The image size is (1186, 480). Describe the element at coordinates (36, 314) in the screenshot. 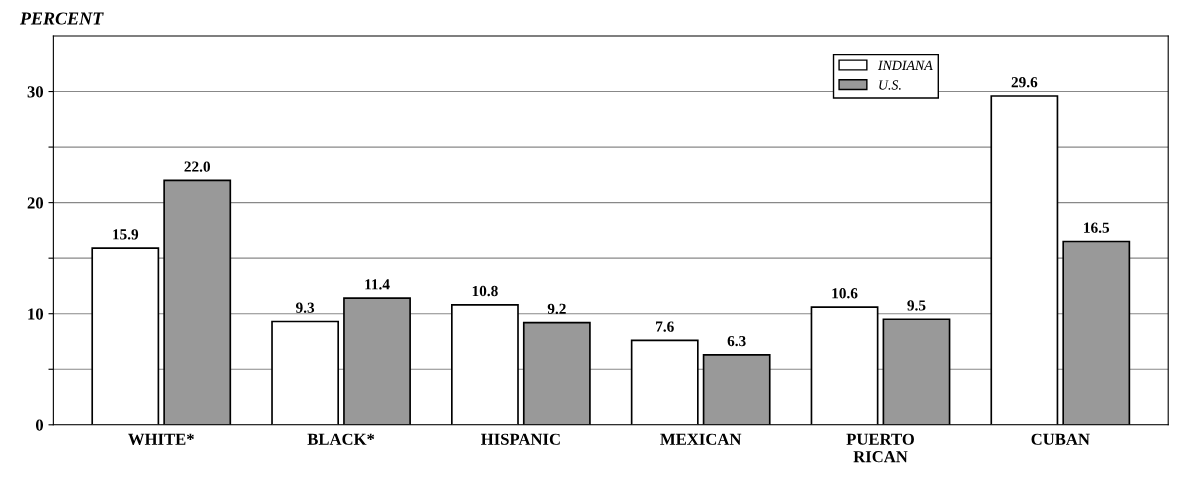

I see `y-tick-label: 10` at that location.